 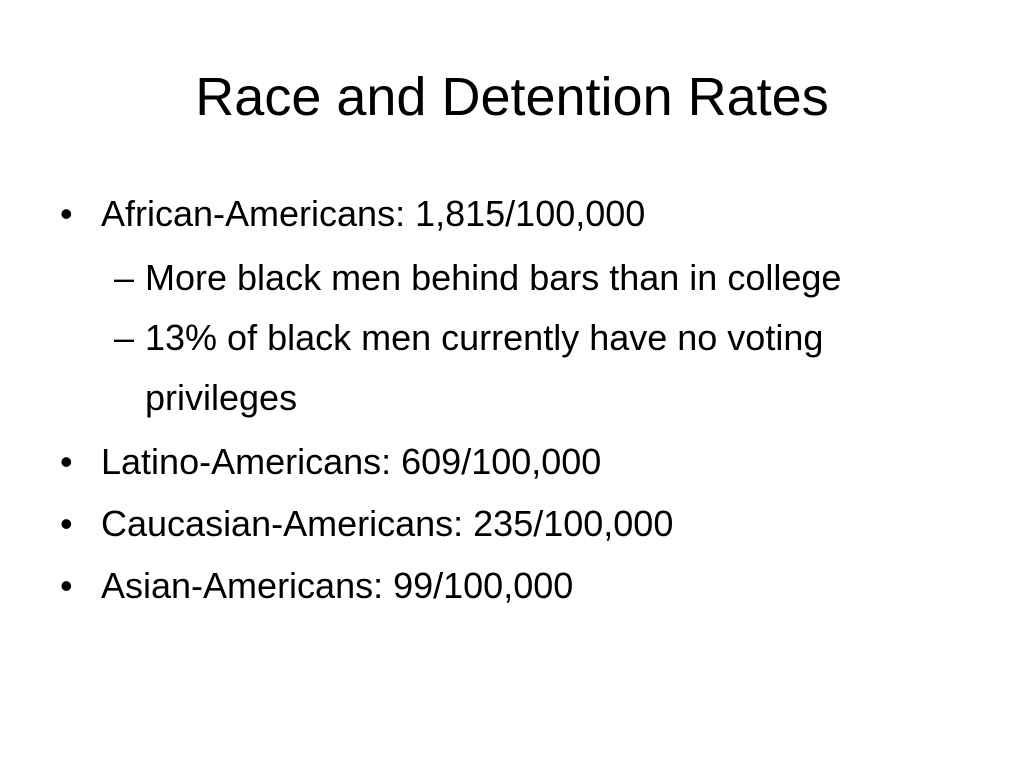 I want to click on bullet-item-asian-americans: • Asian-Americans: 99/100,000, so click(x=510, y=586).